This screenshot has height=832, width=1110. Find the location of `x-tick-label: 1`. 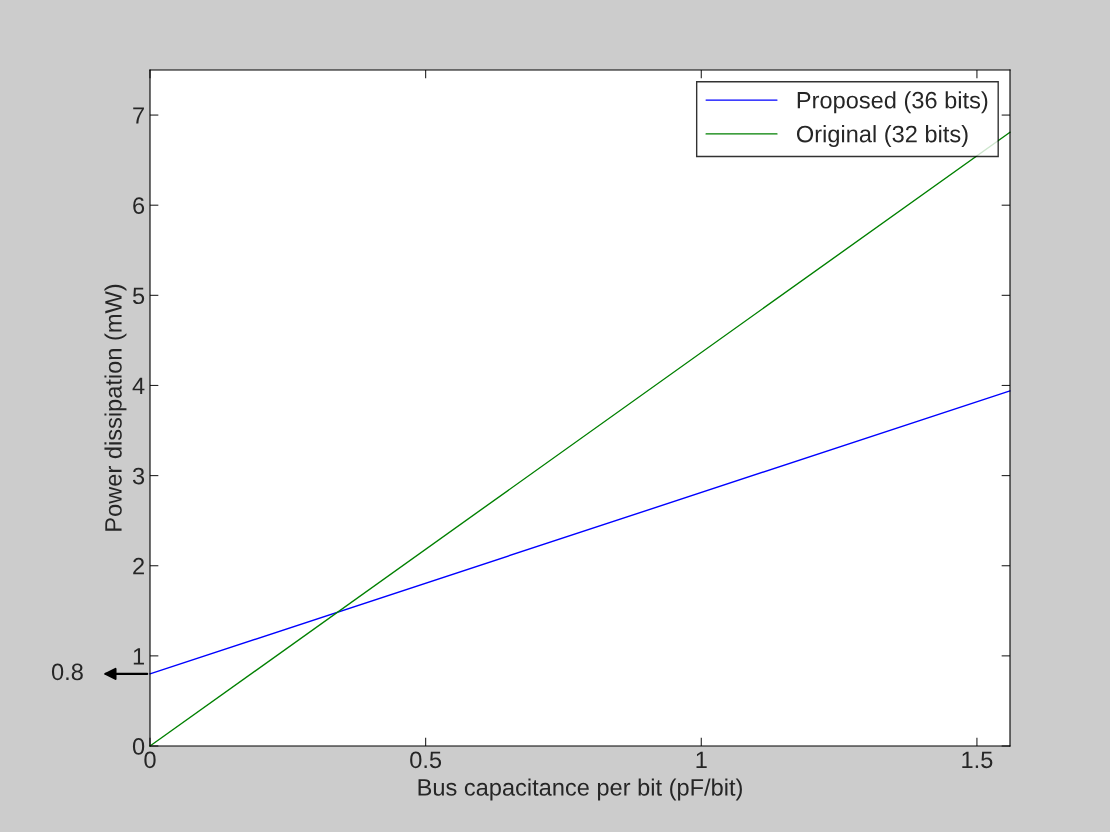

x-tick-label: 1 is located at coordinates (701, 759).